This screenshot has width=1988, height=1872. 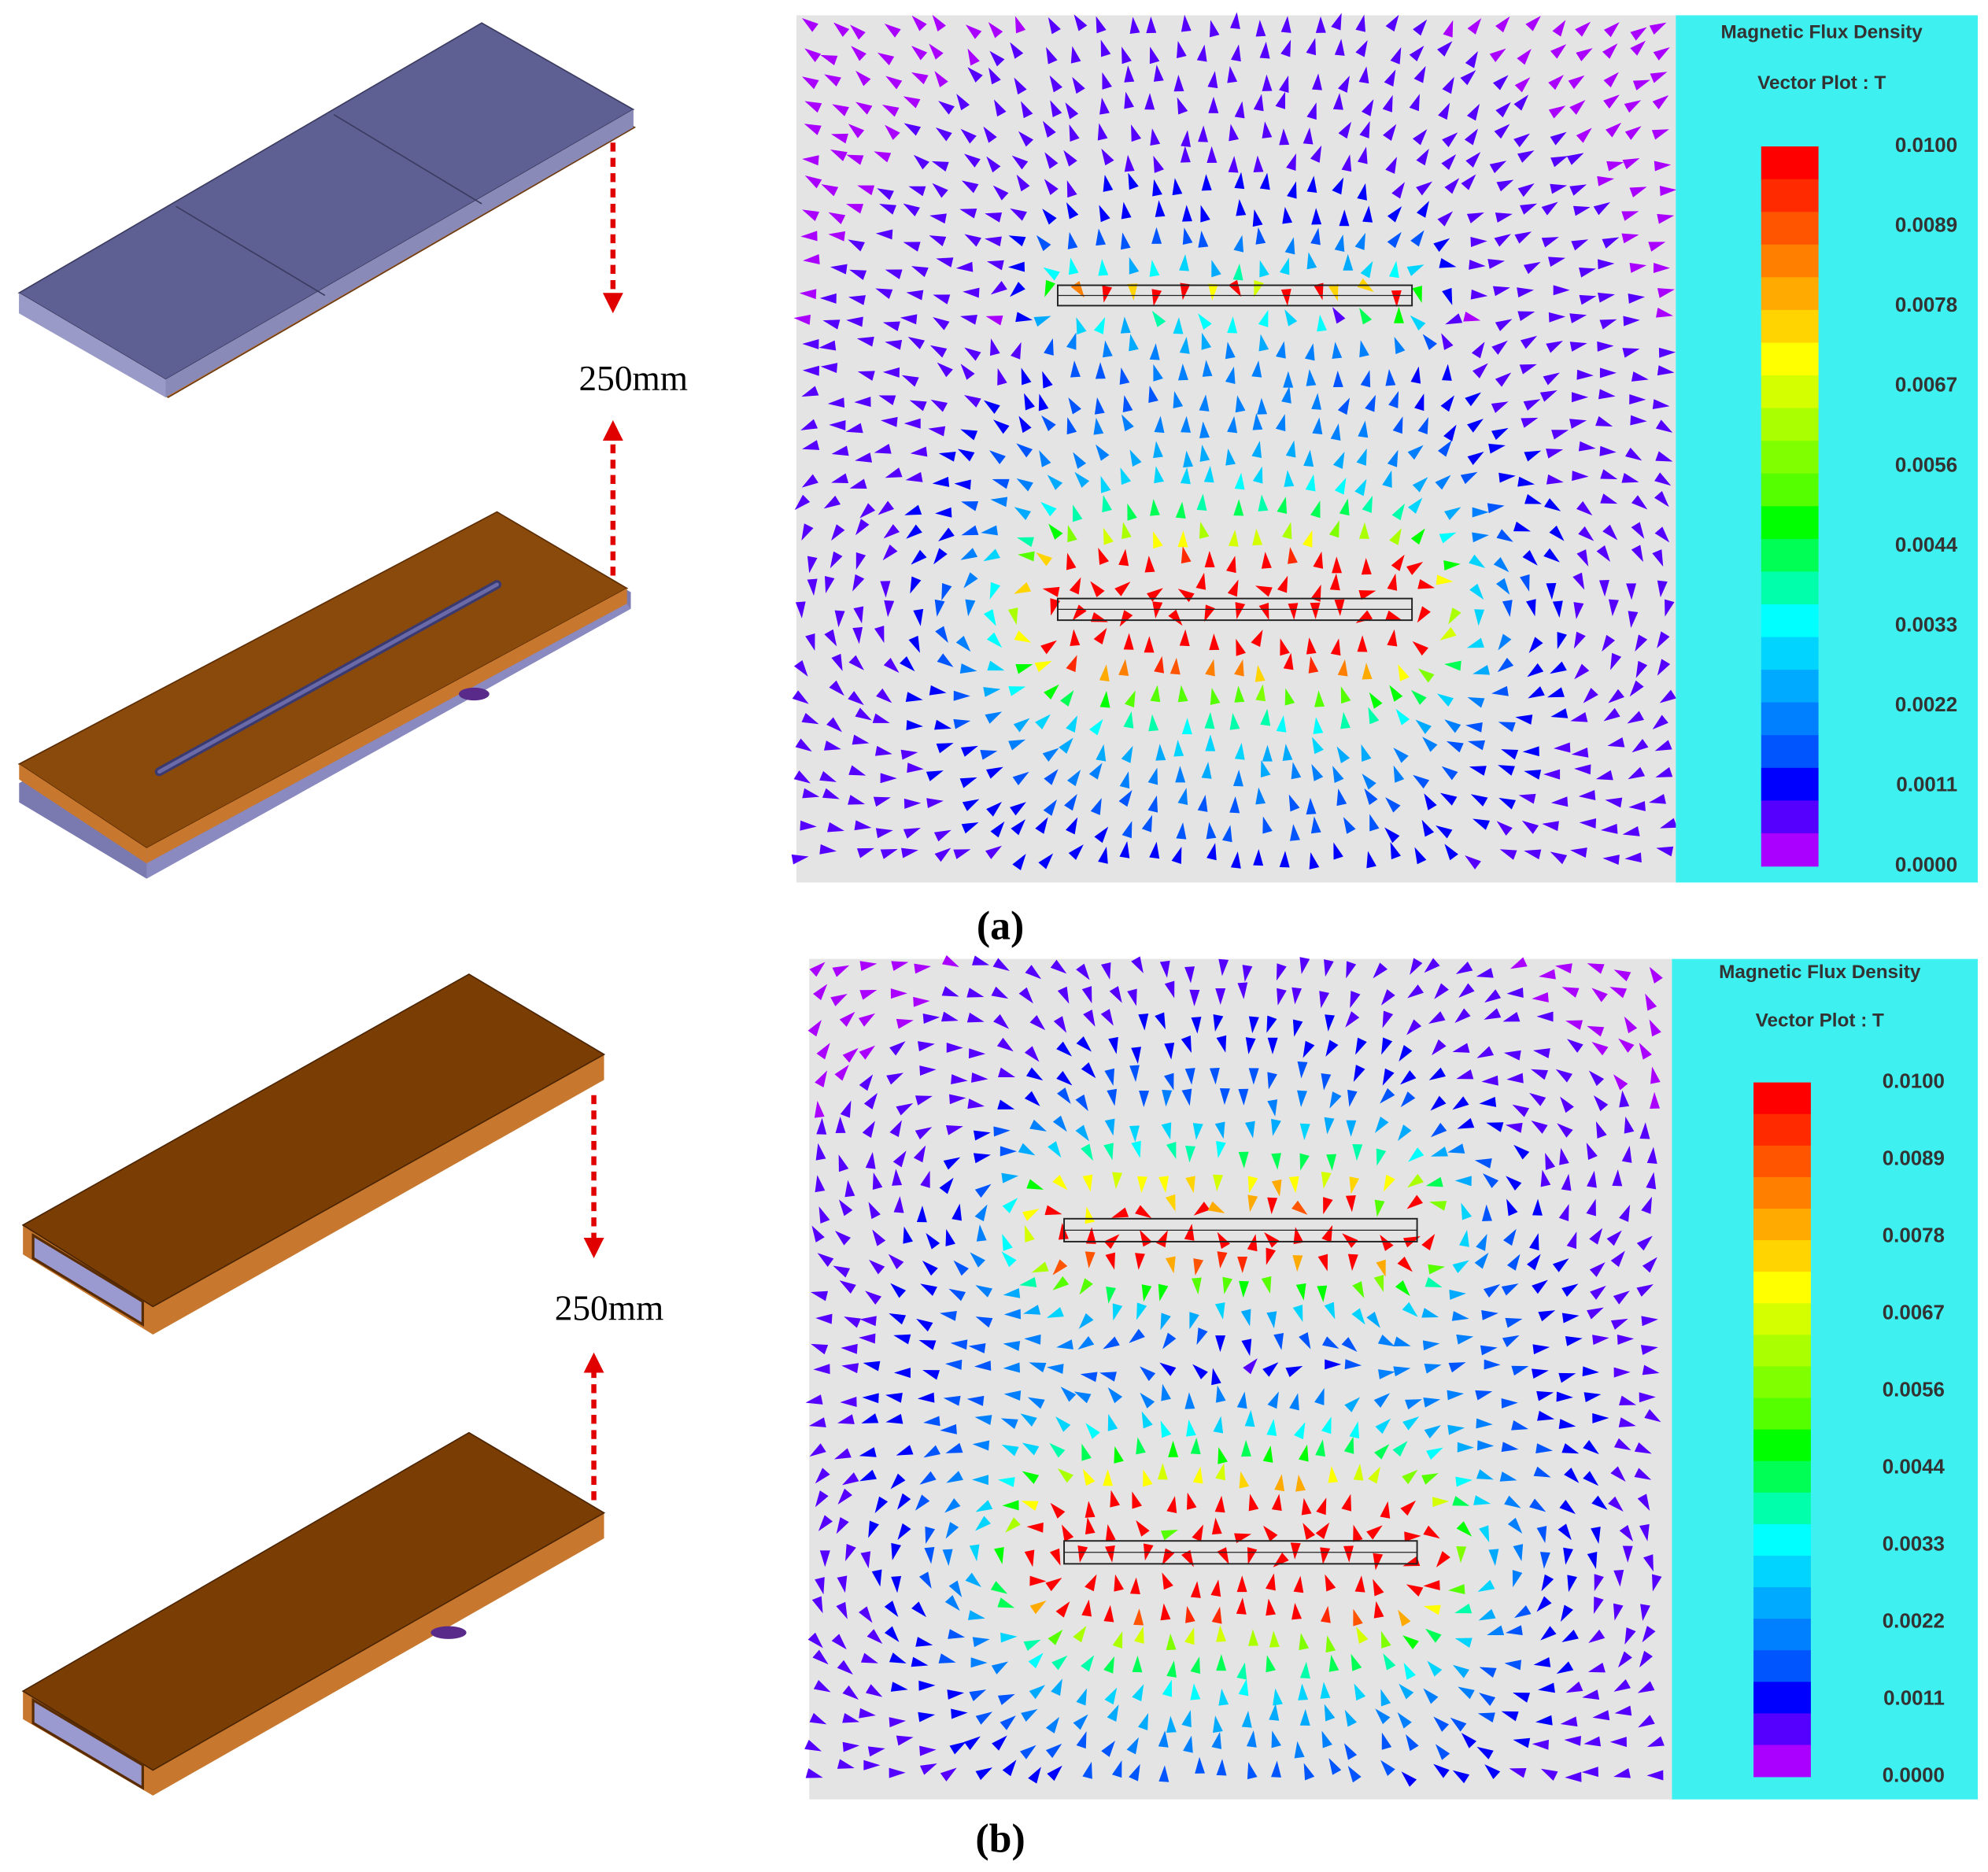 I want to click on legend-tick-label: 0.0067, so click(x=1926, y=386).